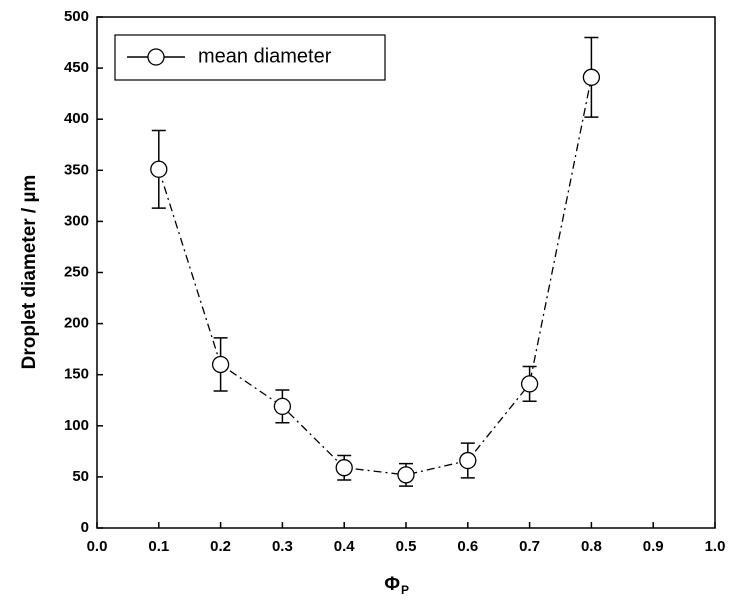 The width and height of the screenshot is (731, 608). I want to click on y-tick-label: 0, so click(85, 527).